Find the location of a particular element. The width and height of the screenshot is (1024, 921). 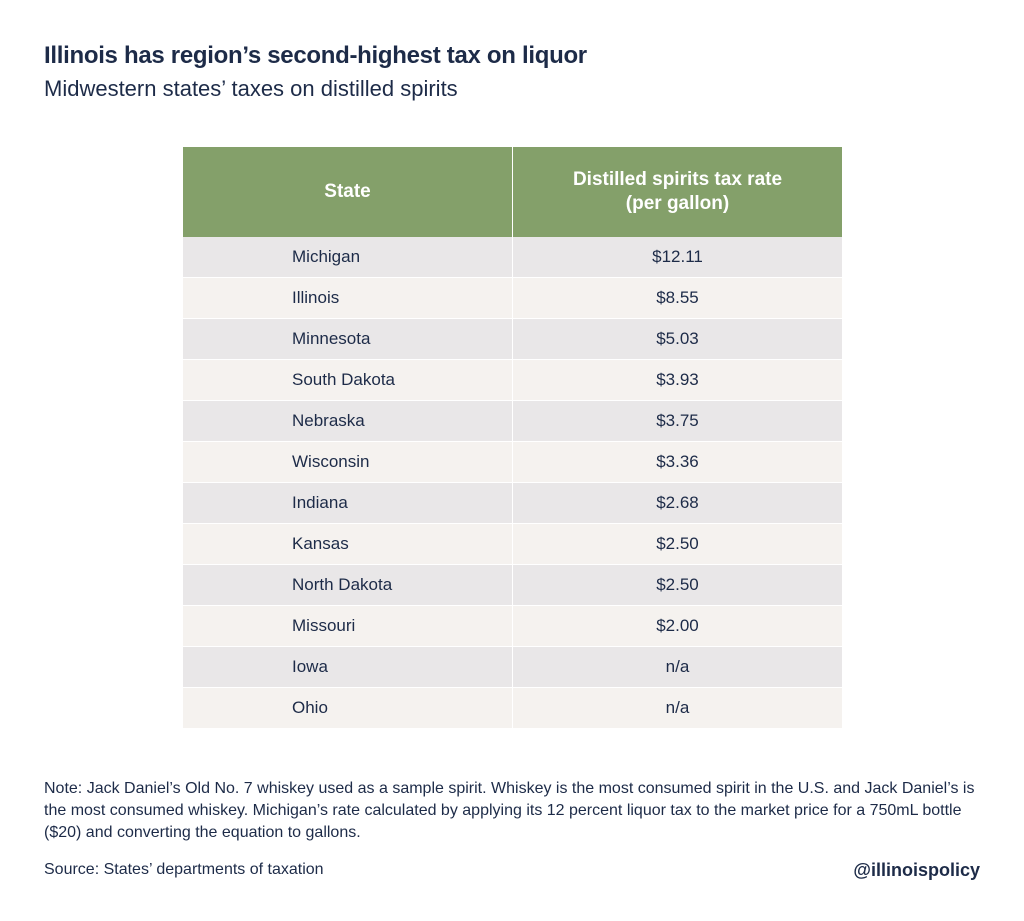

tax-rate-cell: $3.93 is located at coordinates (677, 380).